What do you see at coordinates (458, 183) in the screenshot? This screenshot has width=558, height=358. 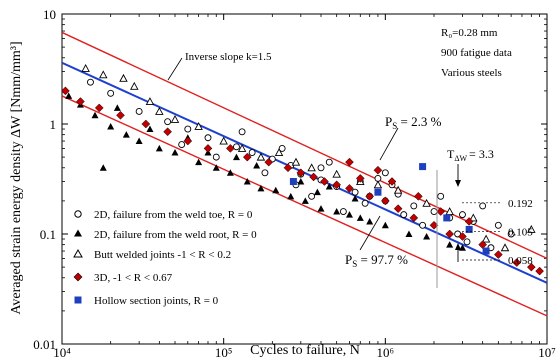 I see `t-arrowhead-upper` at bounding box center [458, 183].